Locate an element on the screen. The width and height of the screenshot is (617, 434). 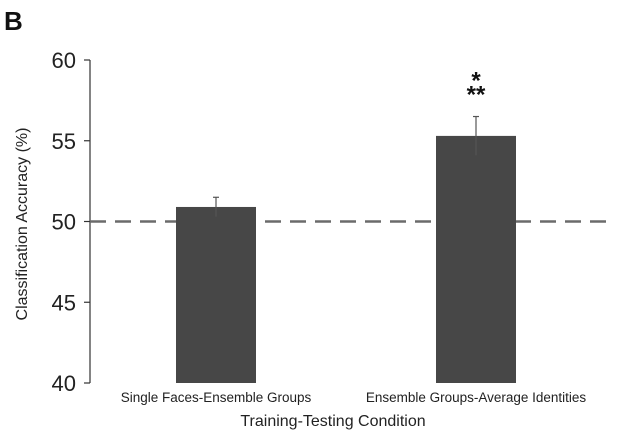
y-axis-label: Classification Accuracy (%) is located at coordinates (22, 224).